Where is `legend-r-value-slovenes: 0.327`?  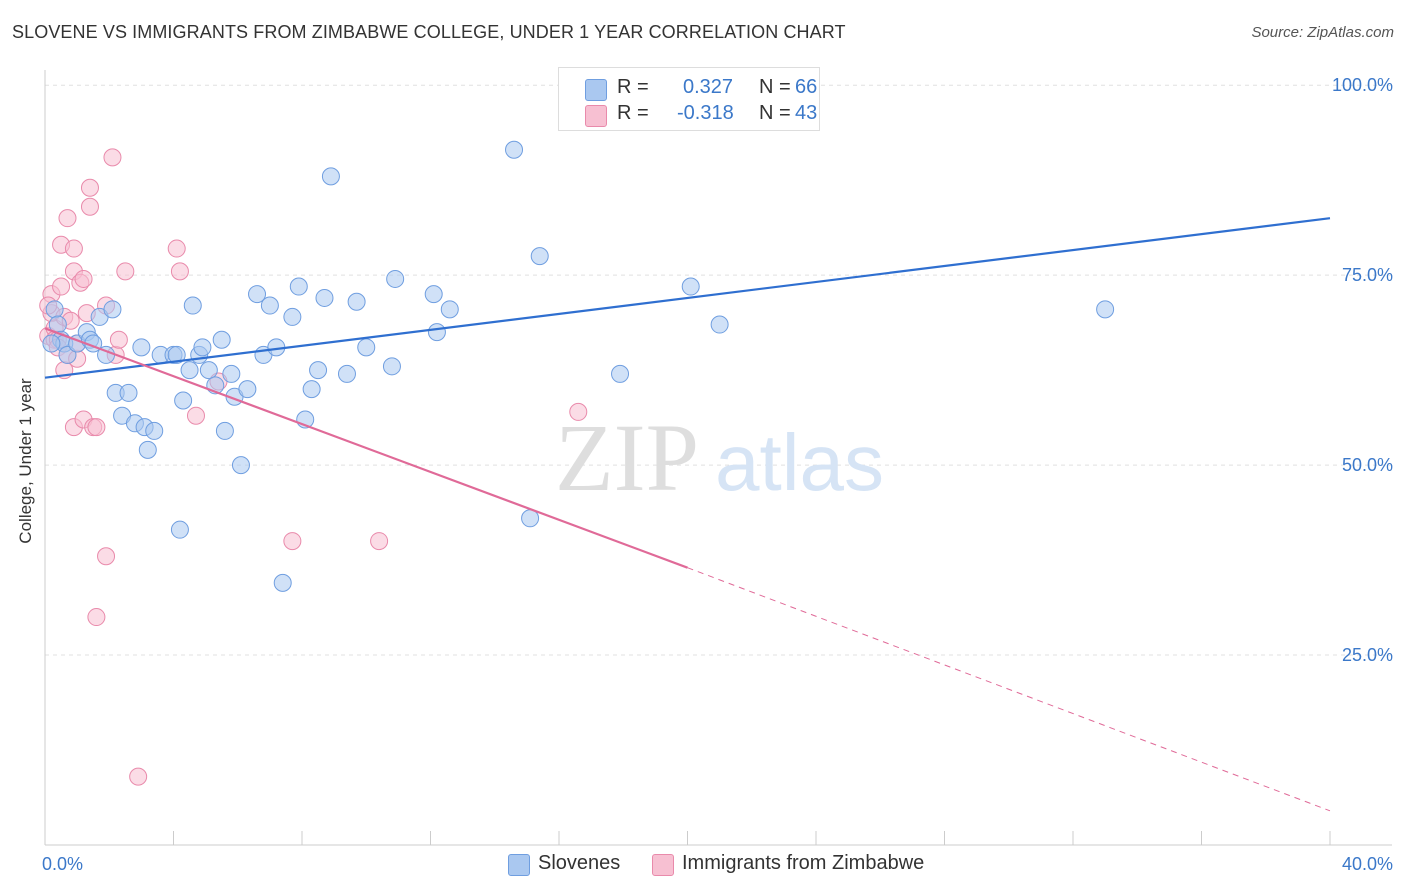
legend-r-value-slovenes: 0.327 is located at coordinates (708, 87).